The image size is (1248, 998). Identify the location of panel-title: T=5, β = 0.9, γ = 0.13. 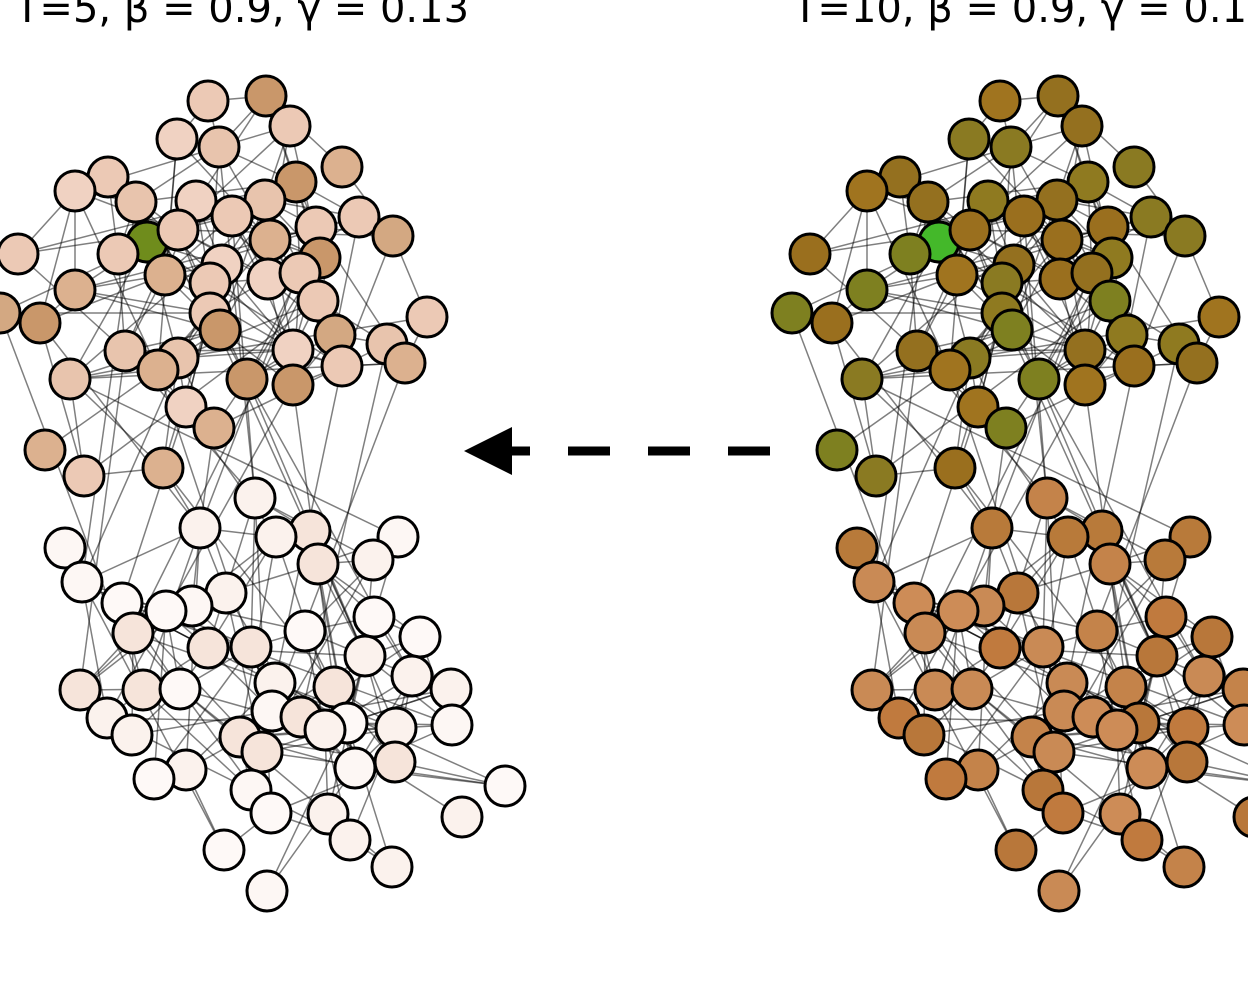
(241, 16).